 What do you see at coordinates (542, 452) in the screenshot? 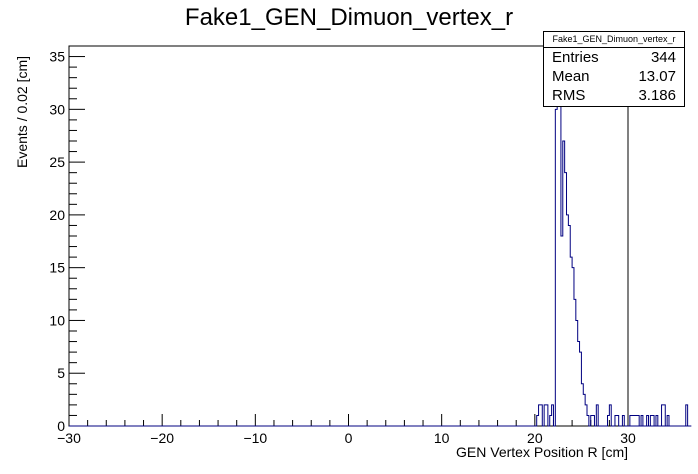
I see `x-axis-label: GEN Vertex Position R [cm]` at bounding box center [542, 452].